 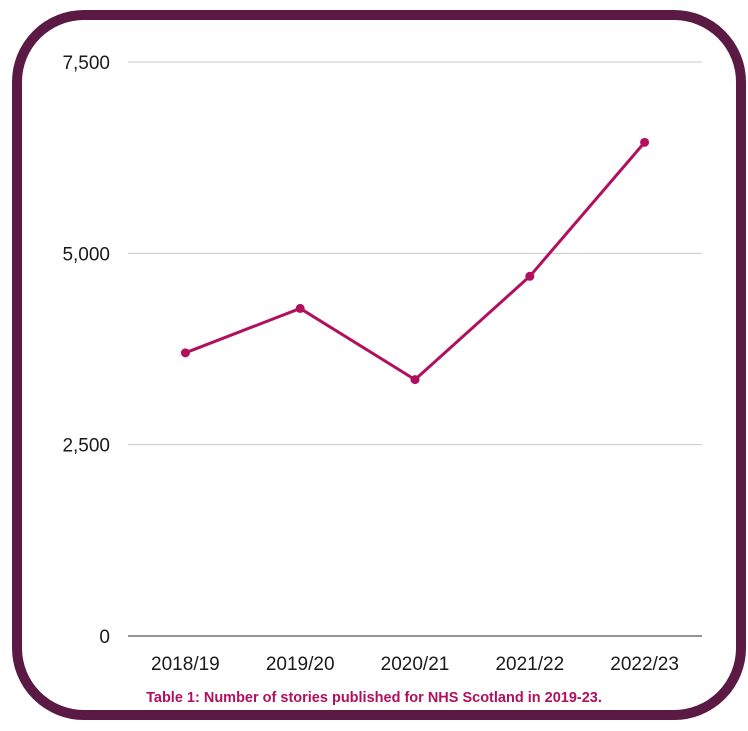 What do you see at coordinates (644, 664) in the screenshot?
I see `x-tick-label: 2022/23` at bounding box center [644, 664].